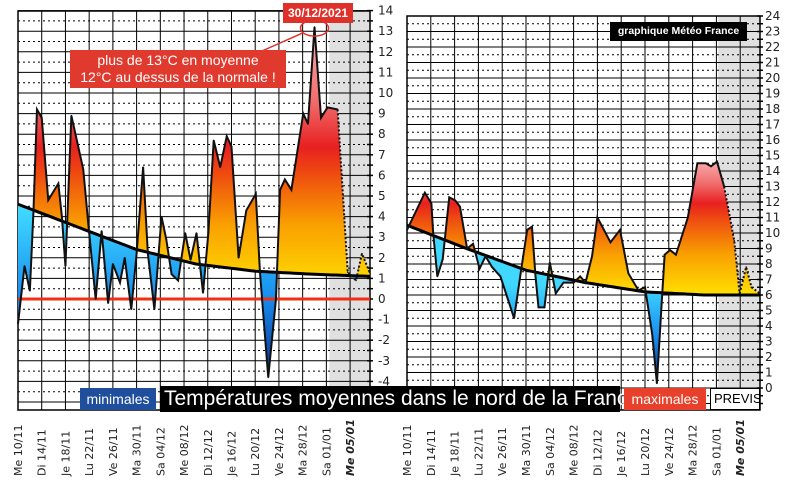 This screenshot has height=480, width=798. I want to click on y-tick-label: 6, so click(769, 295).